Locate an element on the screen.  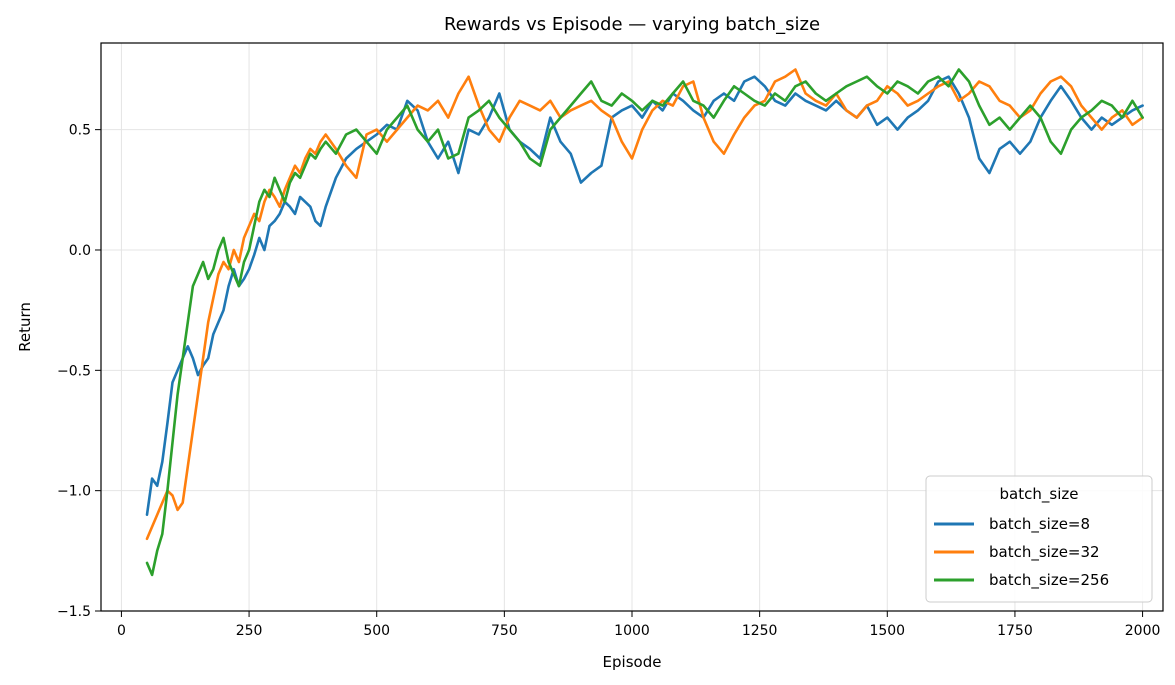
x-axis-label: Episode is located at coordinates (632, 662).